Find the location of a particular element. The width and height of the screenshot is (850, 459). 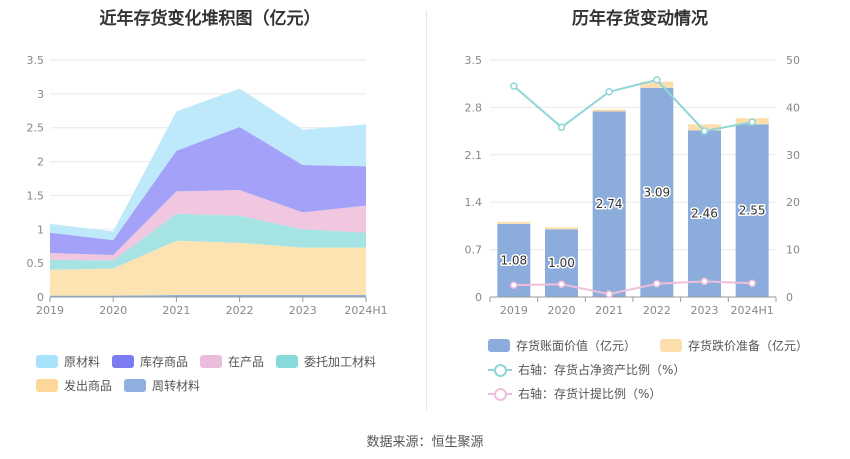

legend-label: 存货跌价准备（亿元） is located at coordinates (748, 346).